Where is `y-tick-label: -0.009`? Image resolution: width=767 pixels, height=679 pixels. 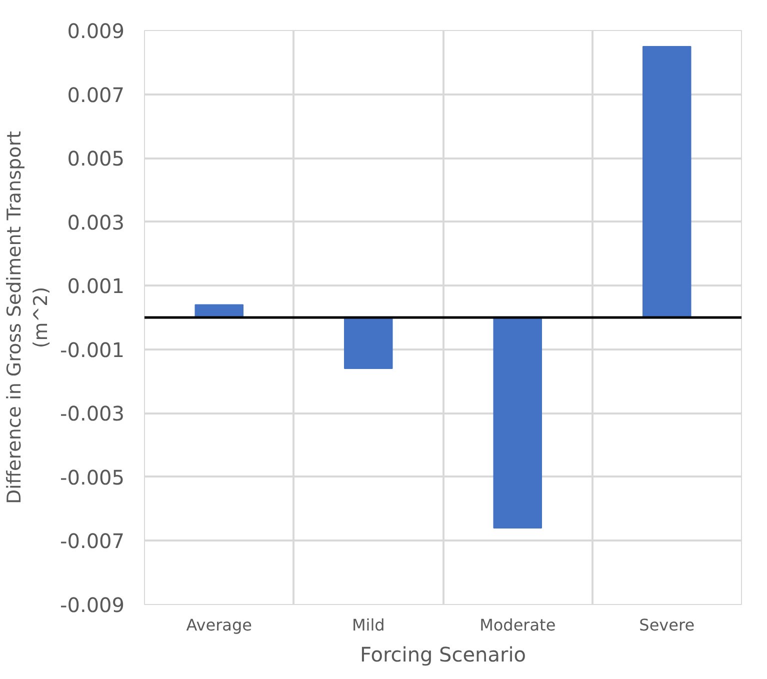 y-tick-label: -0.009 is located at coordinates (92, 605).